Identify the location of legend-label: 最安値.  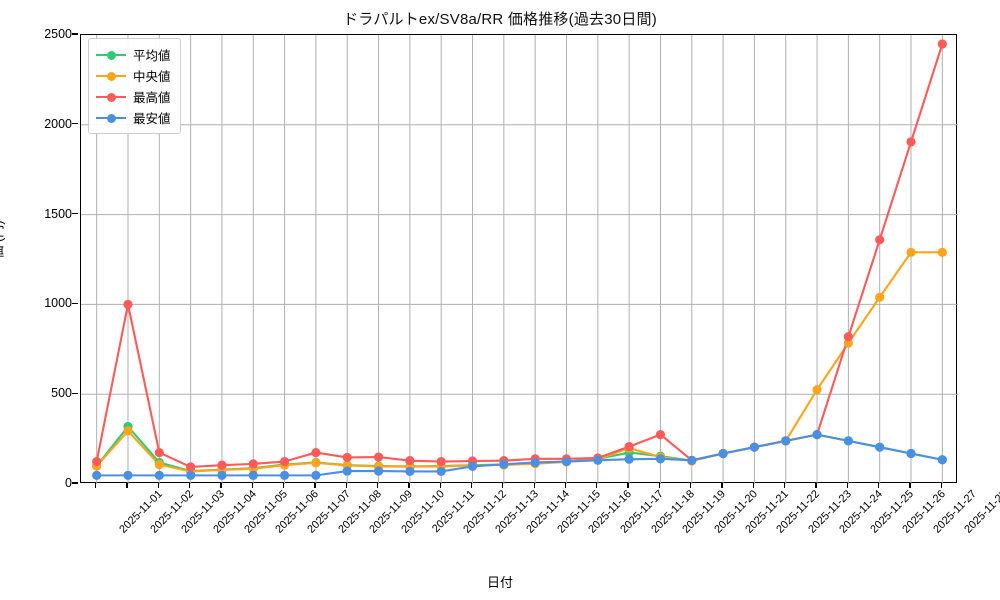
(152, 119).